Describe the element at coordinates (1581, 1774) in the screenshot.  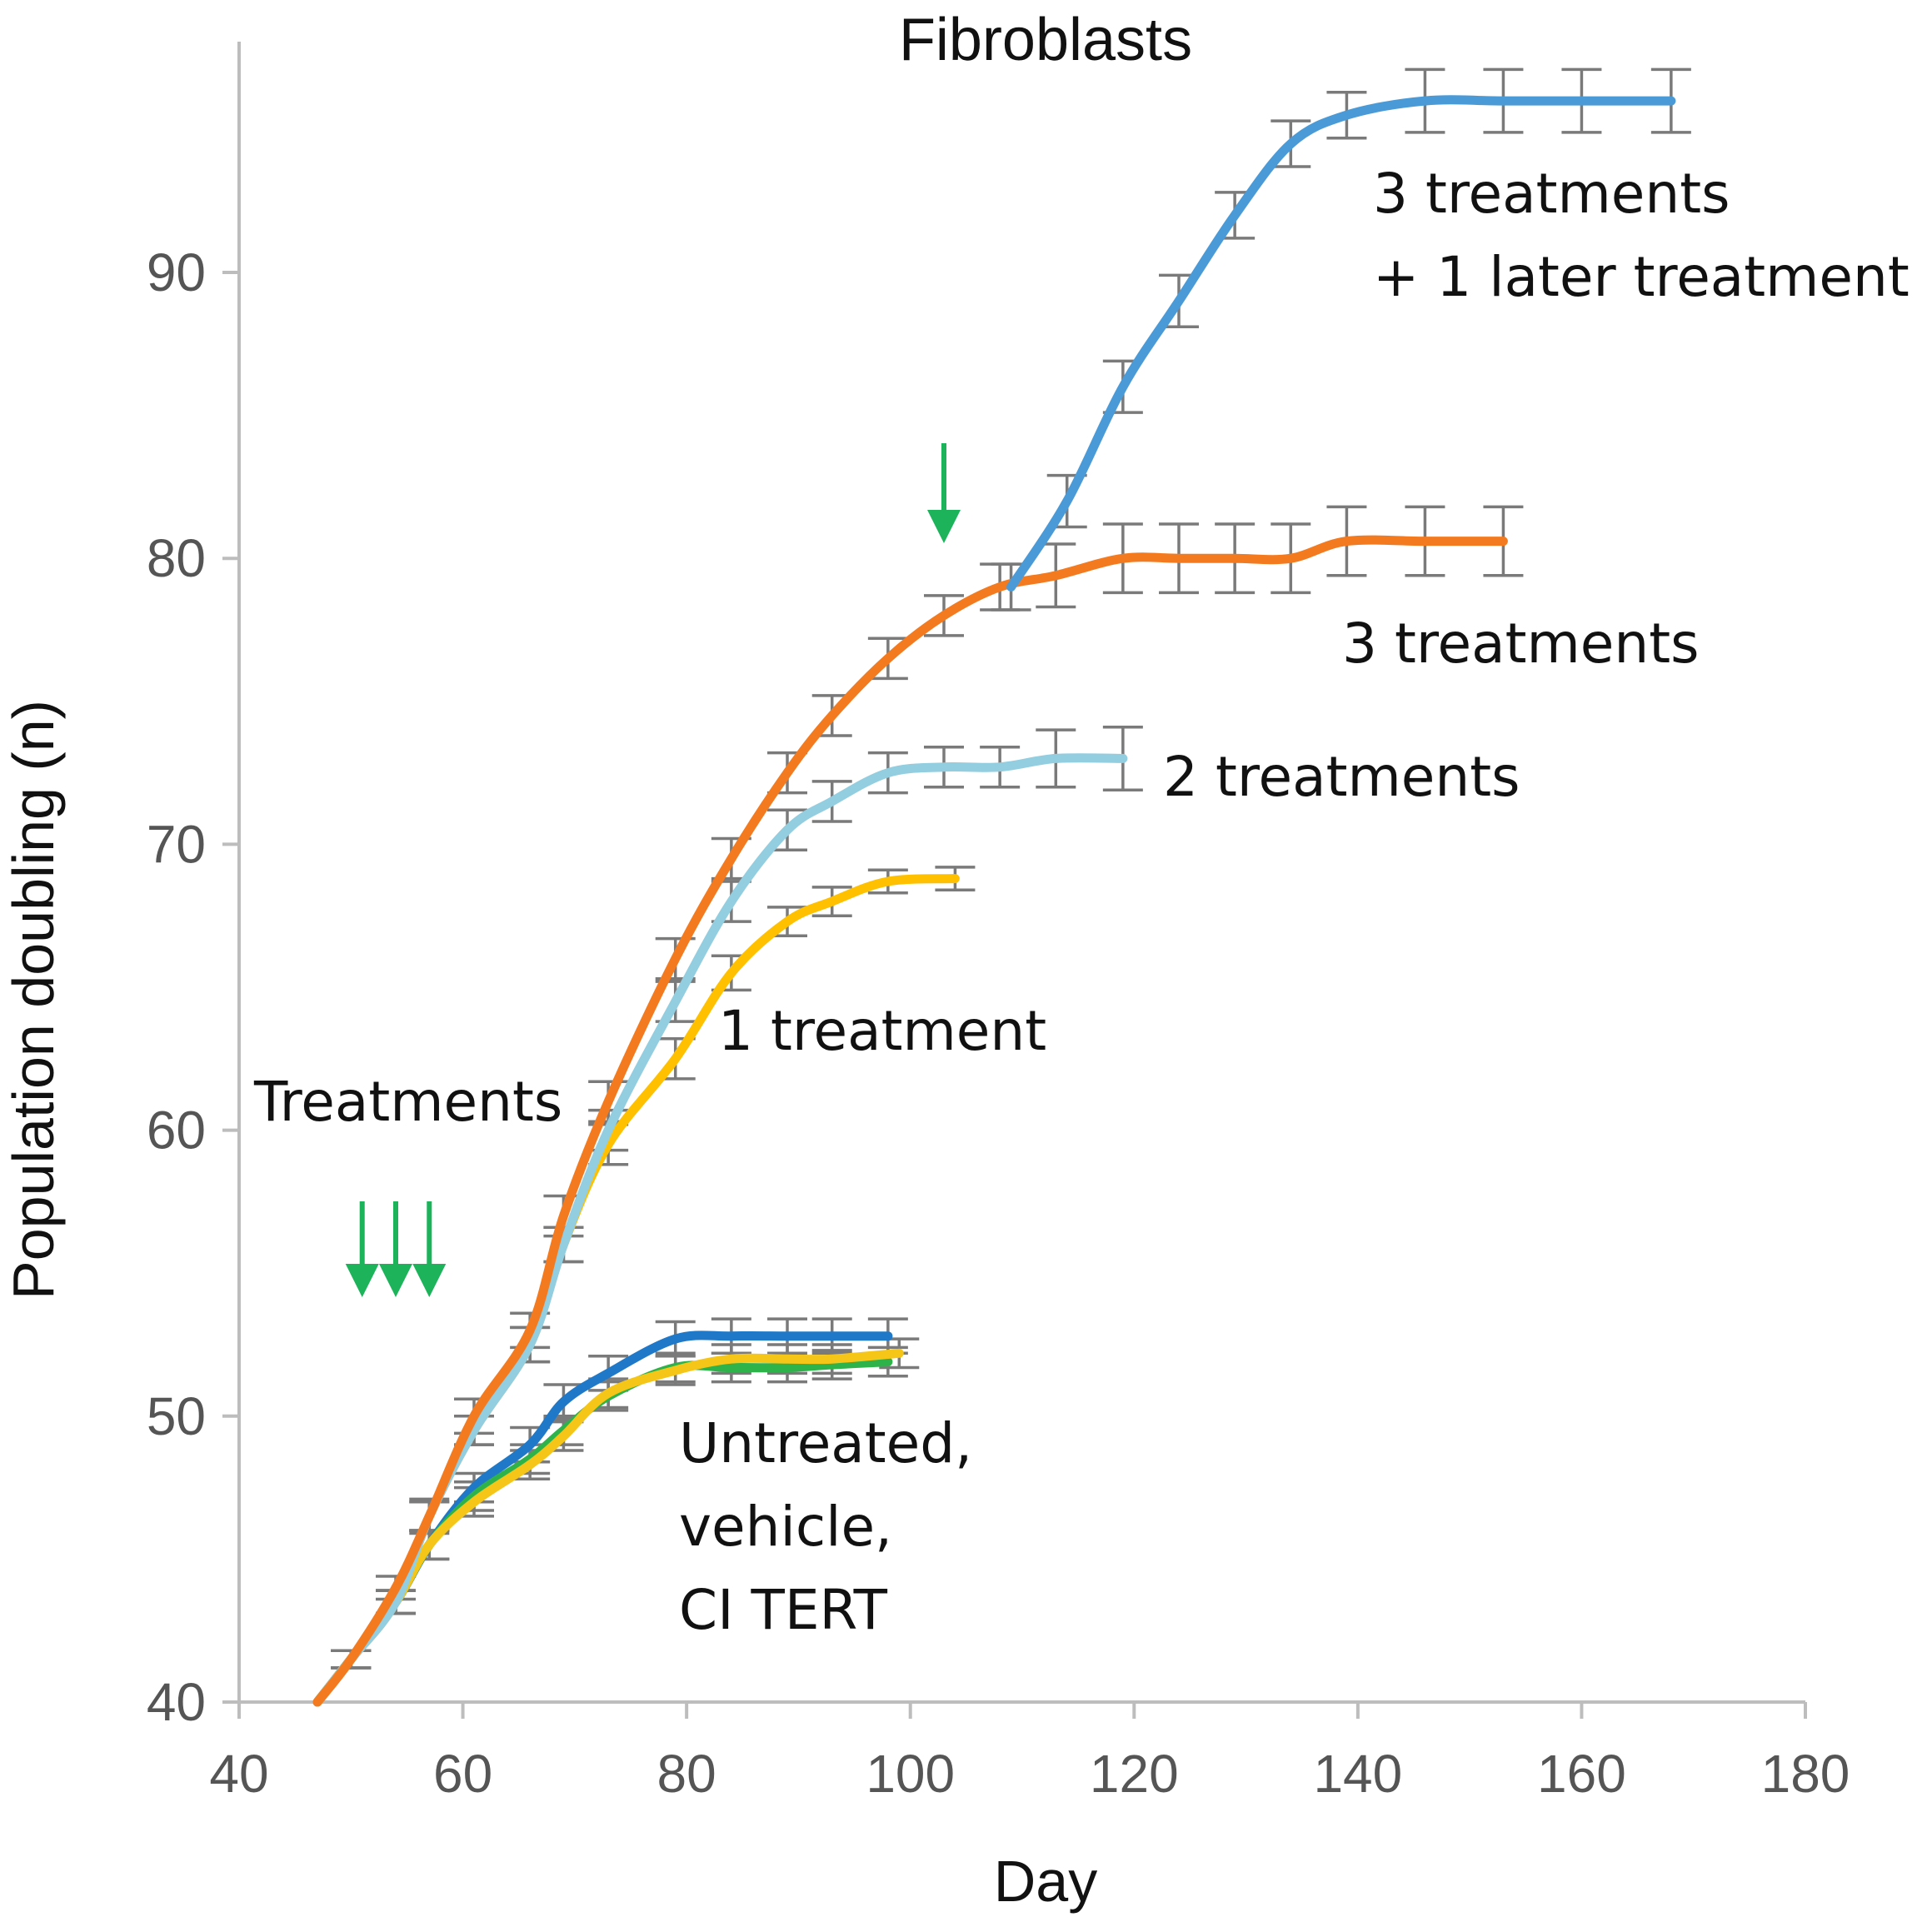
I see `x-tick-label: 160` at that location.